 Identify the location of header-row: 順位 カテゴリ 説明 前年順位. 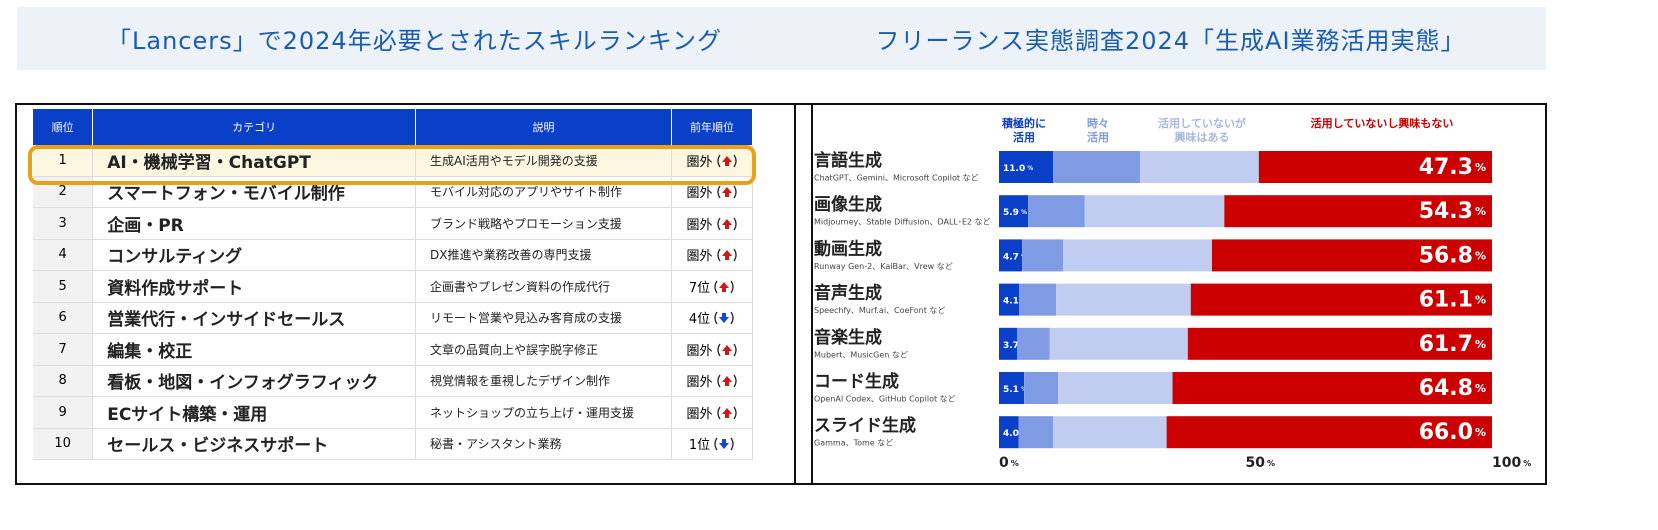
(393, 127).